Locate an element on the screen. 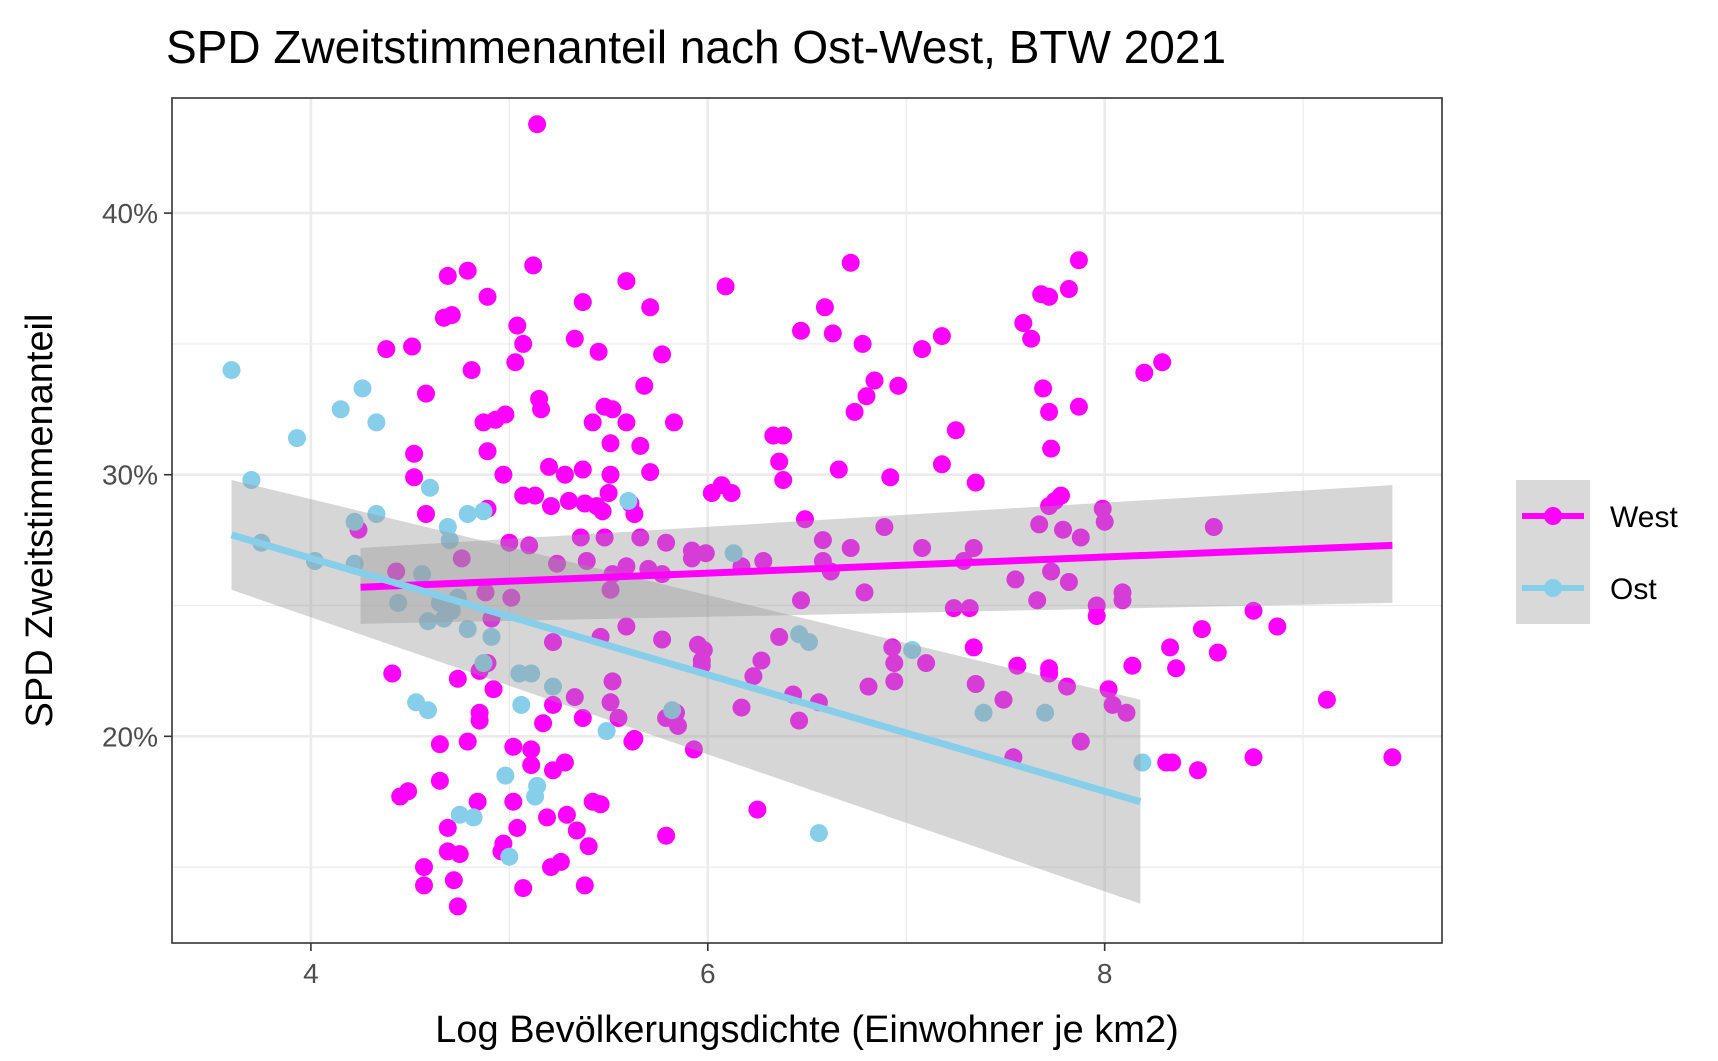 Image resolution: width=1718 pixels, height=1061 pixels. x-tick-label: 8 is located at coordinates (1105, 973).